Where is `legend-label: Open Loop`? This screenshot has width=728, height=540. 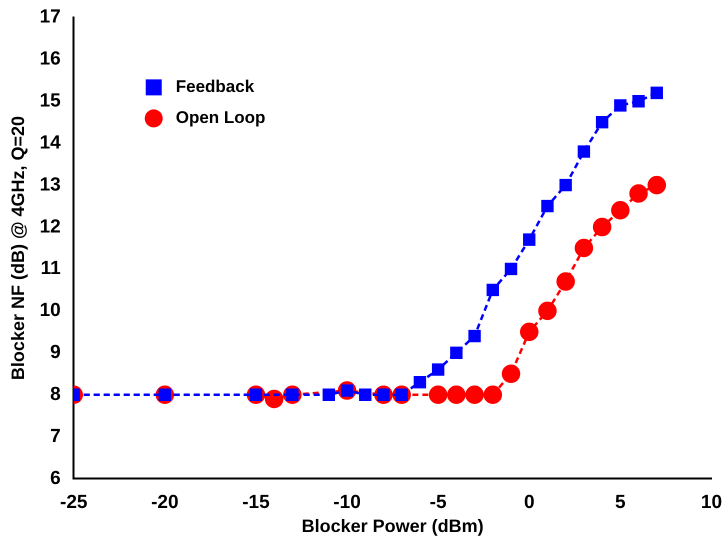 legend-label: Open Loop is located at coordinates (221, 118).